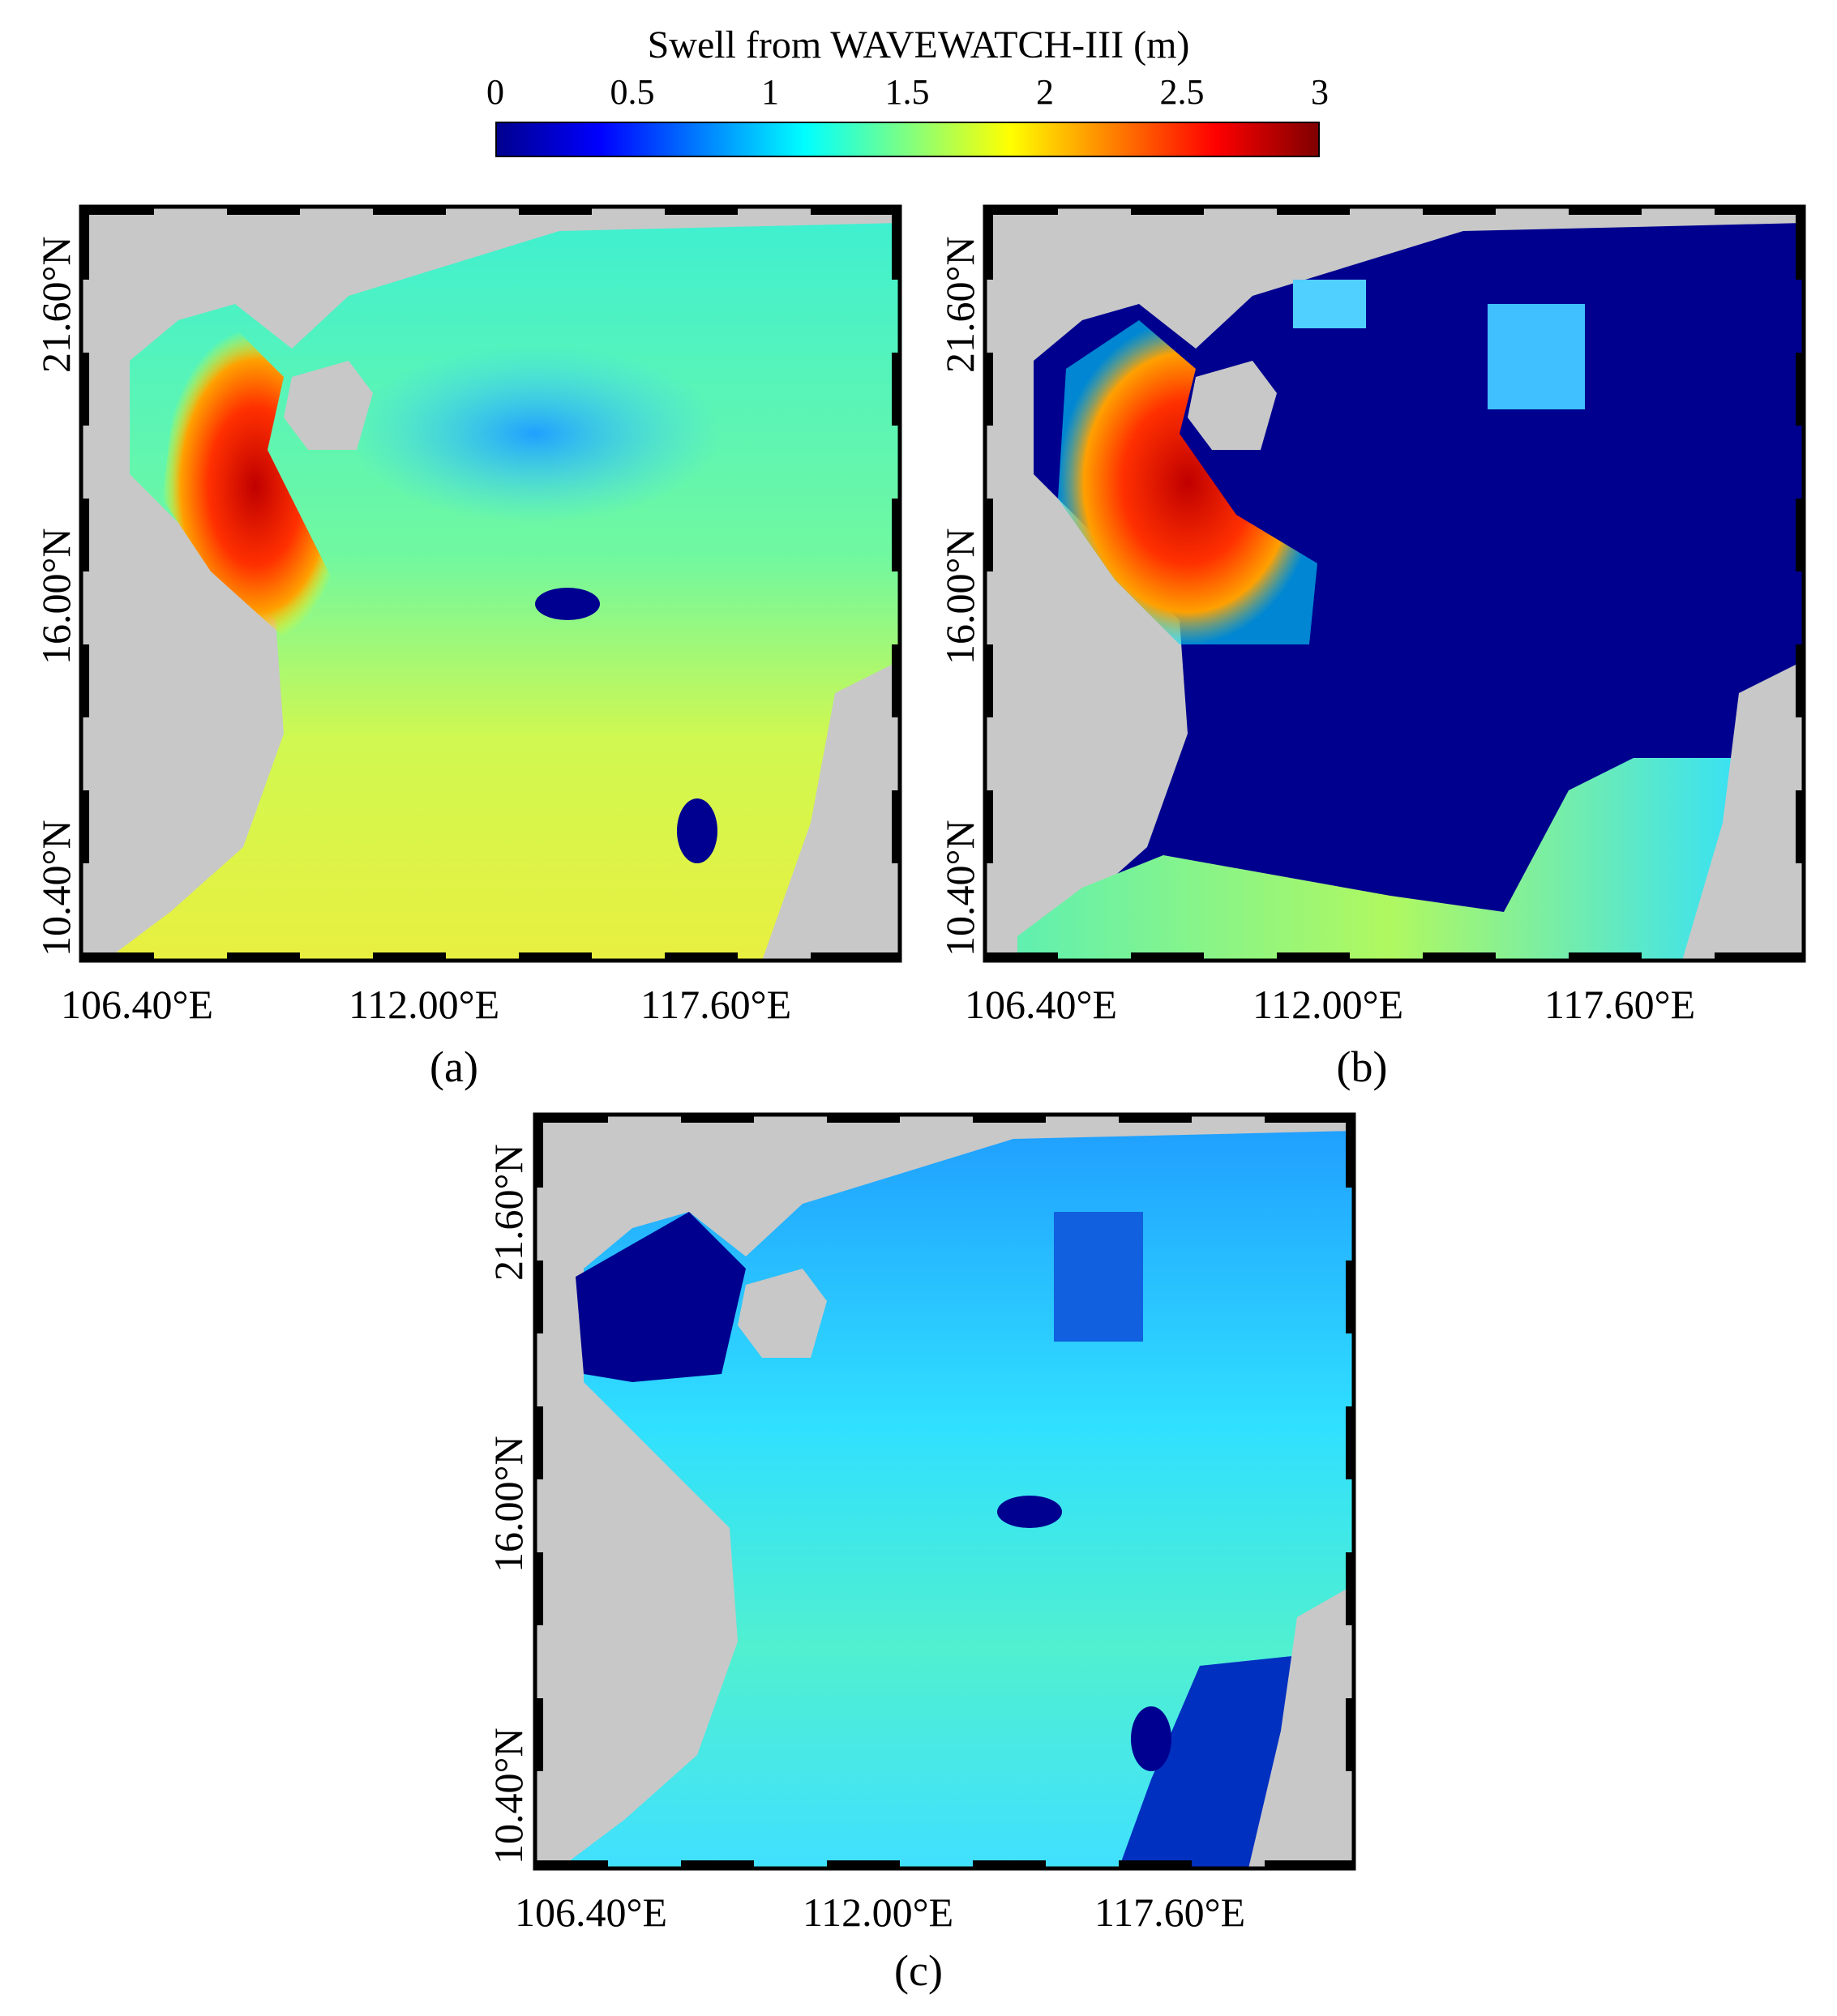  I want to click on colorbar-tick: 2.5, so click(1182, 92).